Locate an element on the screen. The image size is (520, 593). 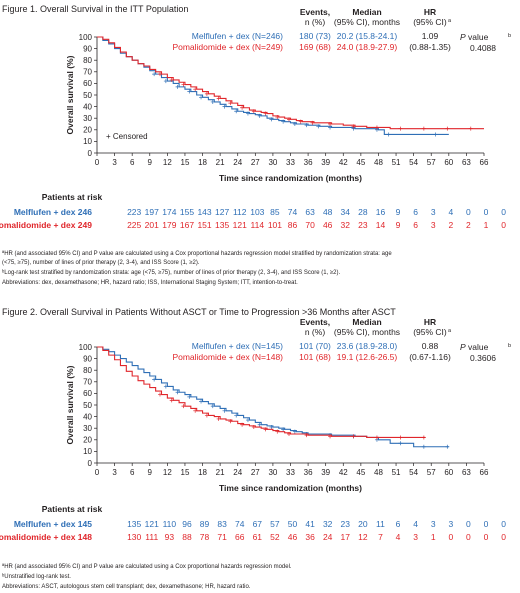
risk-value: 61 is located at coordinates (258, 537).